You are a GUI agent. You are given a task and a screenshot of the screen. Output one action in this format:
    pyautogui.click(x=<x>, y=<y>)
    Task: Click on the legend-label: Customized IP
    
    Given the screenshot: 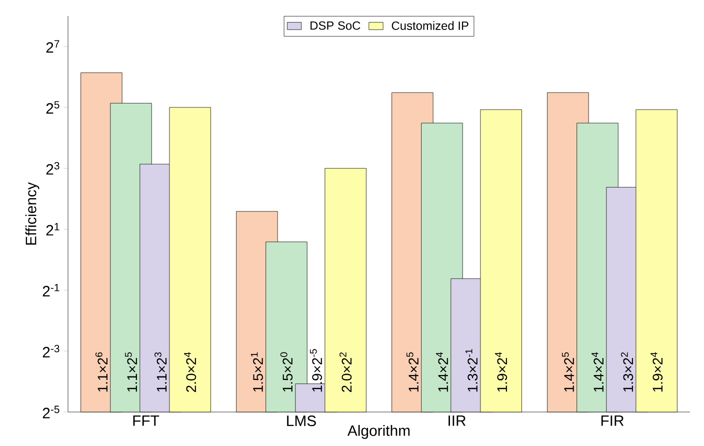 What is the action you would take?
    pyautogui.click(x=430, y=25)
    